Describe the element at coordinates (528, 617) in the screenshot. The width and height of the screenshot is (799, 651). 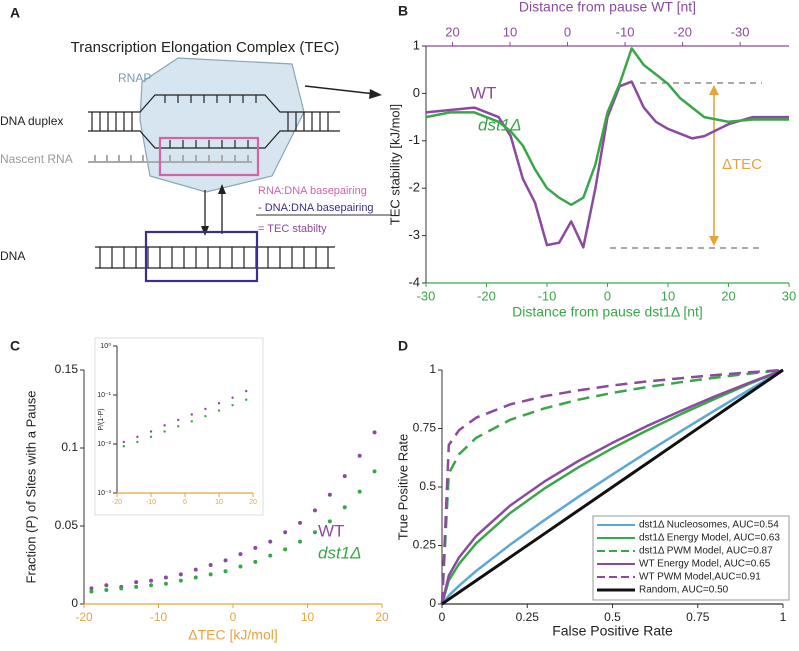
I see `x-tick-label: 0.25` at that location.